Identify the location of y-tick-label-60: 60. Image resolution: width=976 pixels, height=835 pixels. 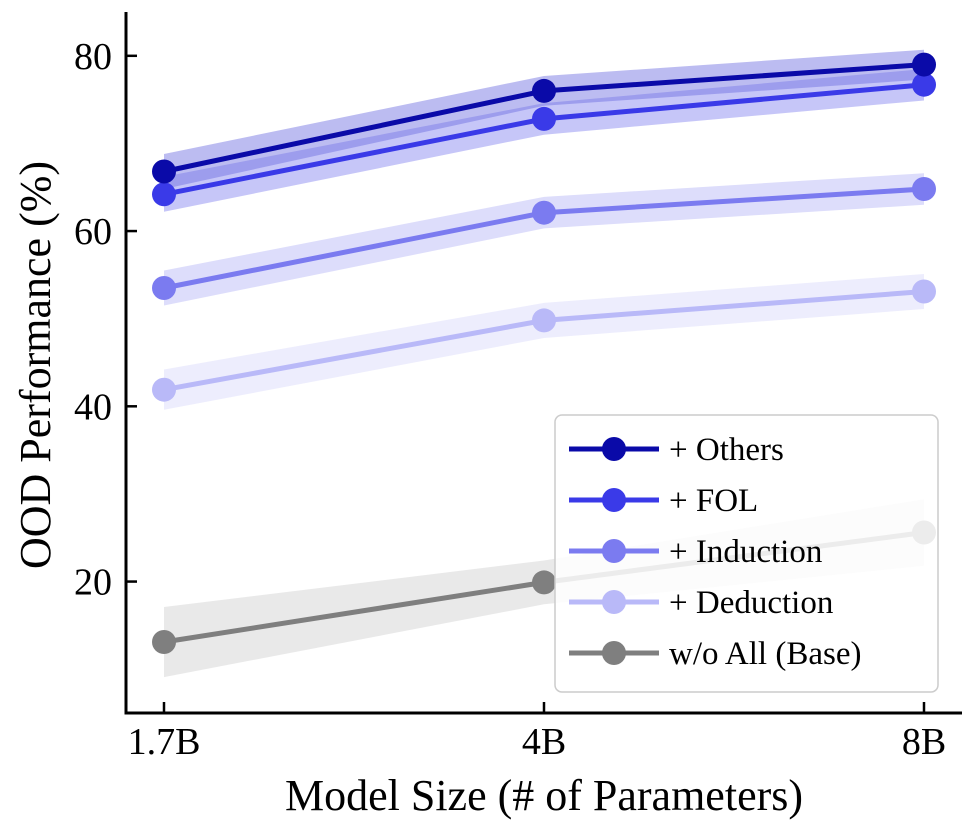
(93, 232).